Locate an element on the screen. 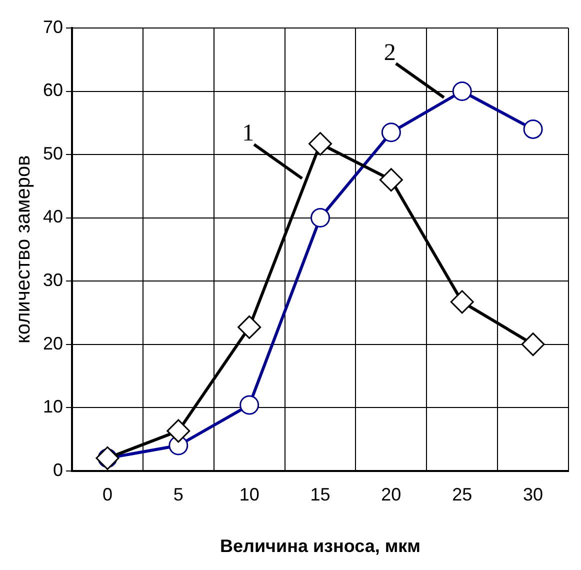  x-tick-label: 20 is located at coordinates (391, 494).